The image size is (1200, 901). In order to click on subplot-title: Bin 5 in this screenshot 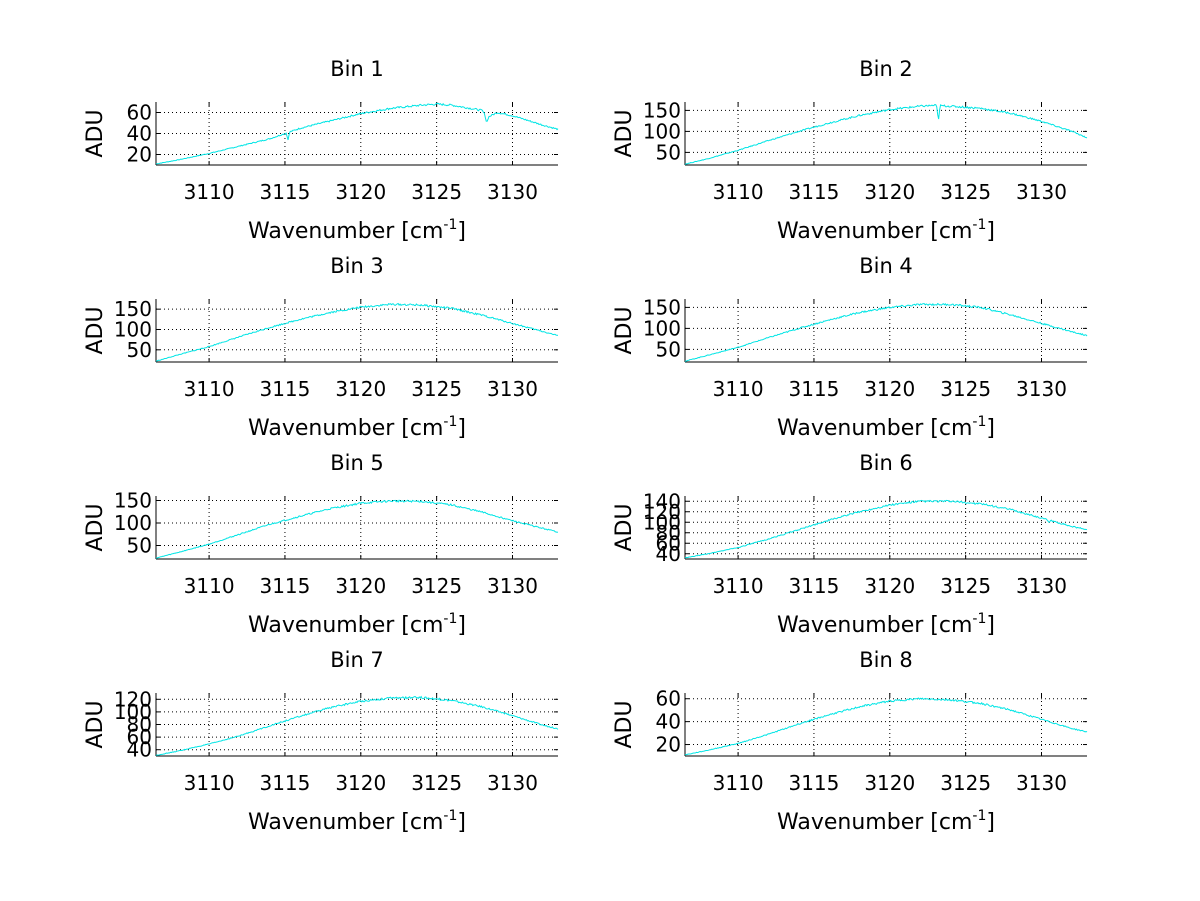, I will do `click(357, 463)`.